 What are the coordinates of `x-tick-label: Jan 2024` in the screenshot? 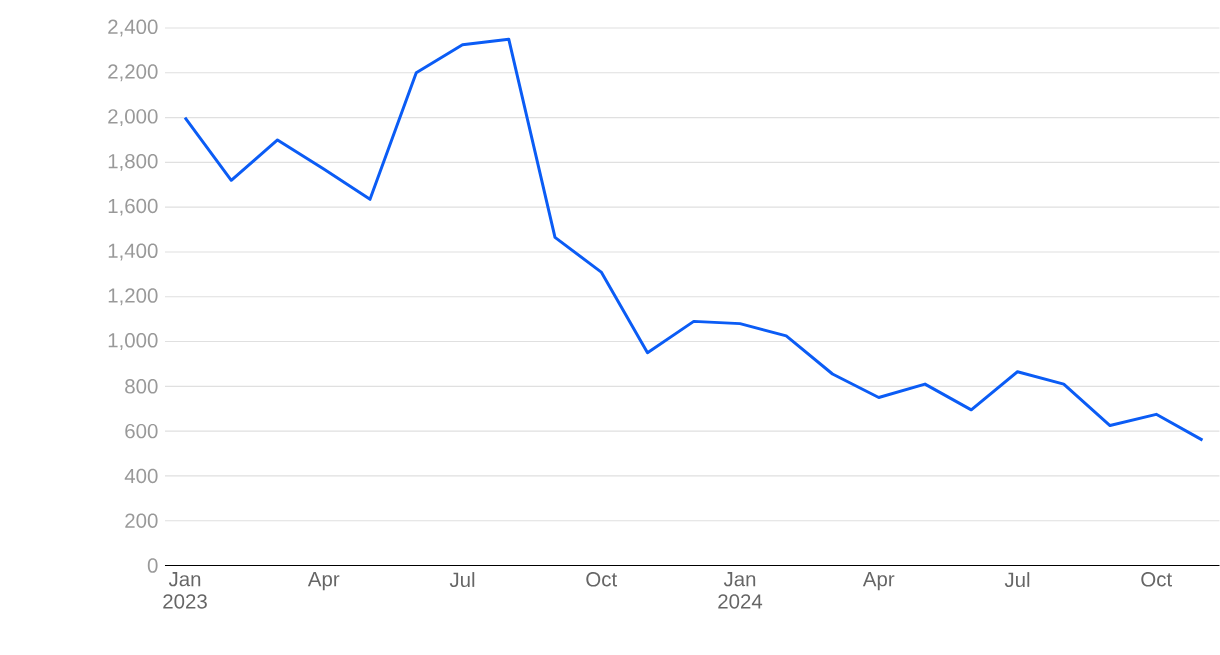 It's located at (740, 590).